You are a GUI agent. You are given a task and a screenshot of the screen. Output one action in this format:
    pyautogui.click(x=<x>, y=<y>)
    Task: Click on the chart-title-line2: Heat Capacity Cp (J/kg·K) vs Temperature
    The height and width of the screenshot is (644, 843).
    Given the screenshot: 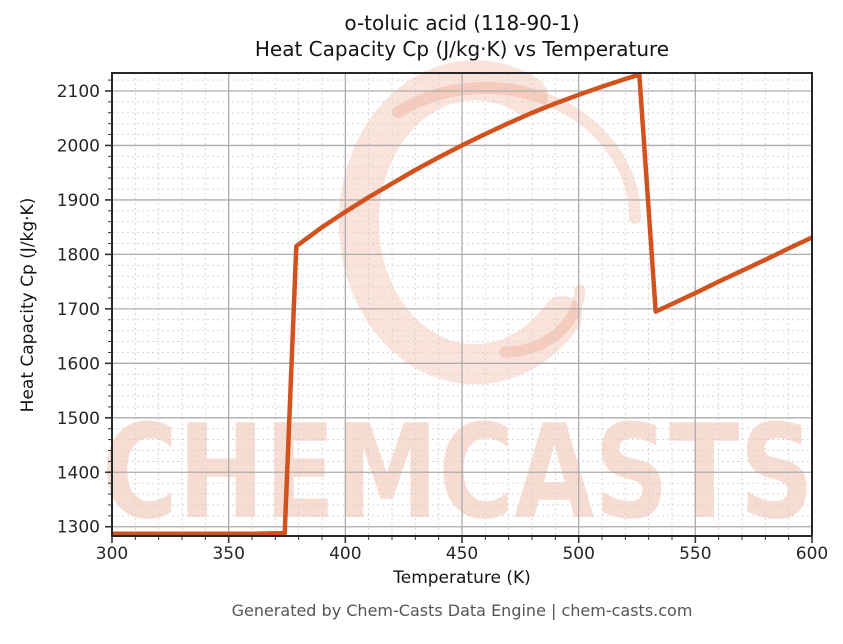 What is the action you would take?
    pyautogui.click(x=462, y=49)
    